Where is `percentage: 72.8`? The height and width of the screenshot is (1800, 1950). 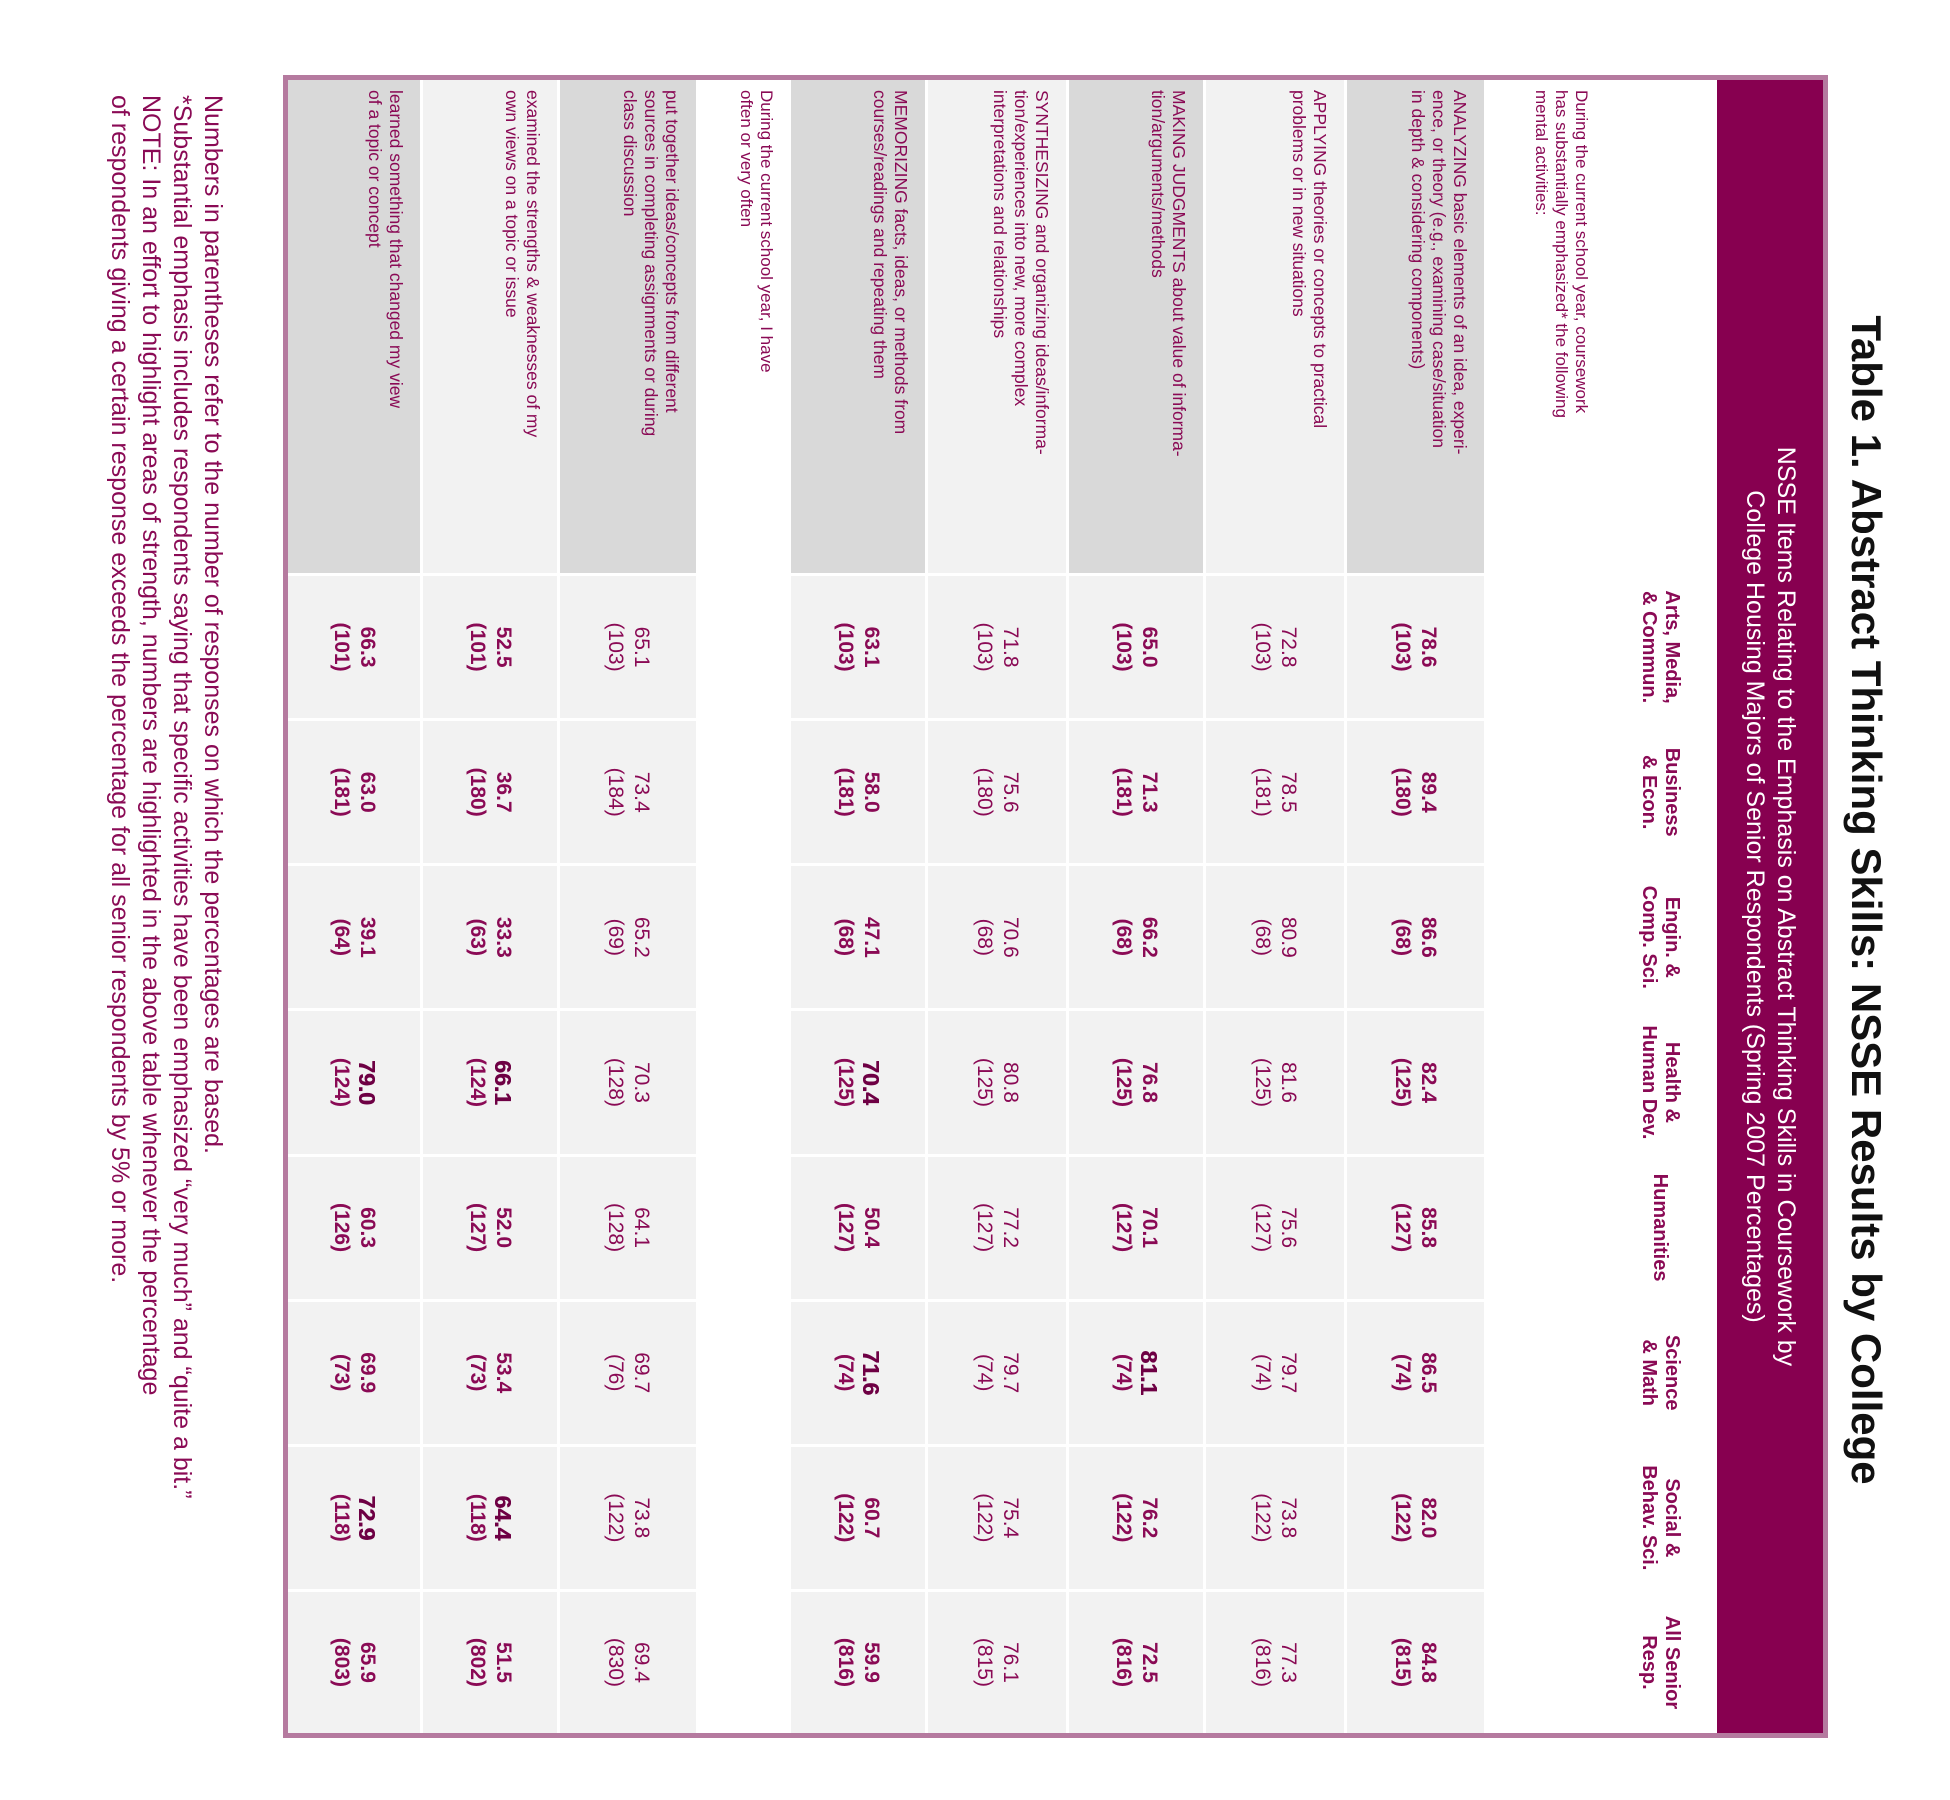 percentage: 72.8 is located at coordinates (1288, 647).